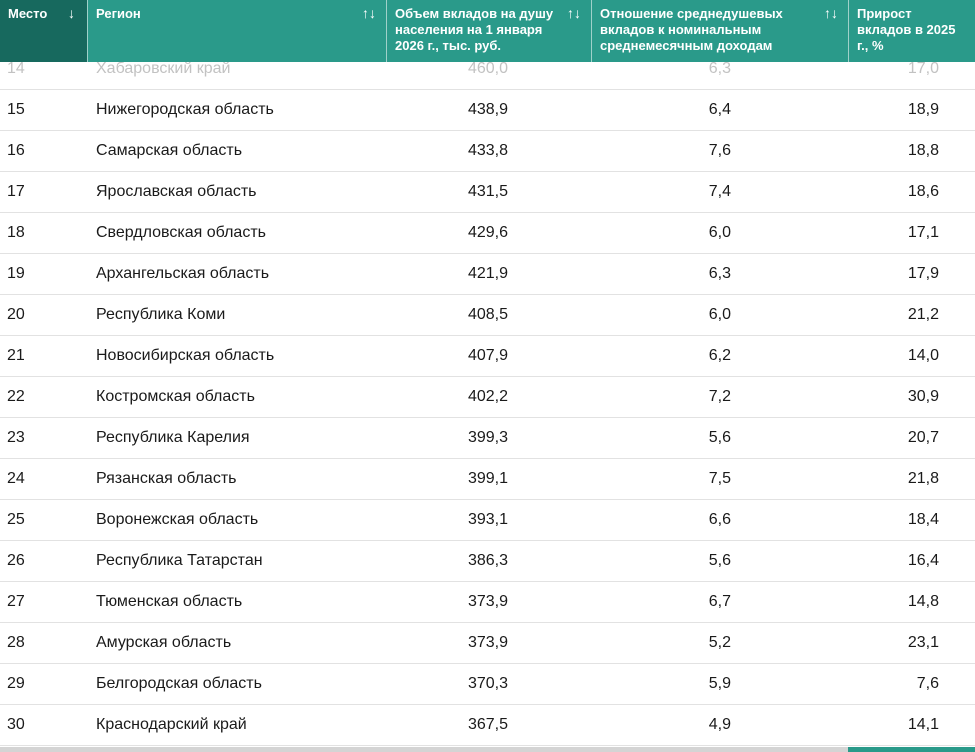 This screenshot has width=975, height=752. I want to click on cell-volume: 438,9, so click(487, 109).